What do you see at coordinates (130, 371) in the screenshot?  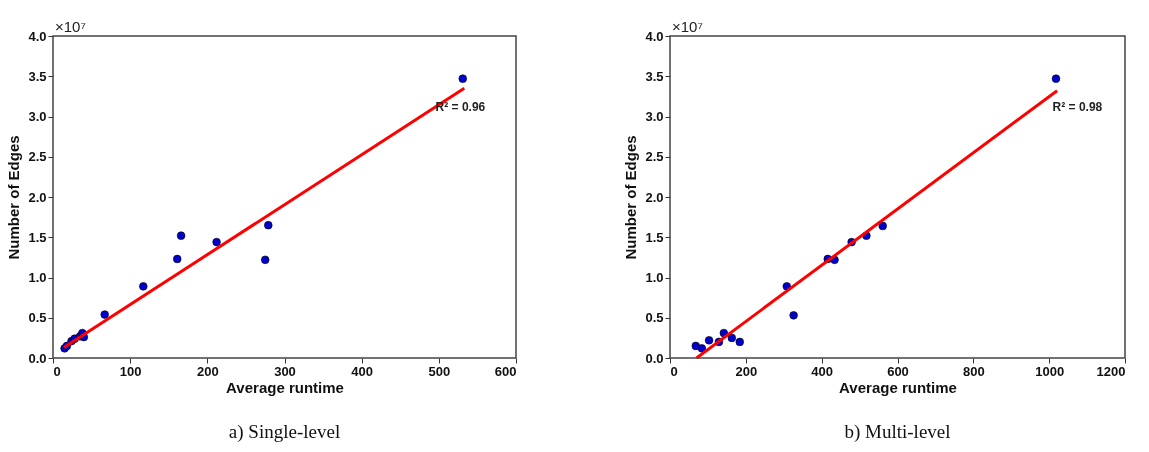 I see `x-tick-label: 100` at bounding box center [130, 371].